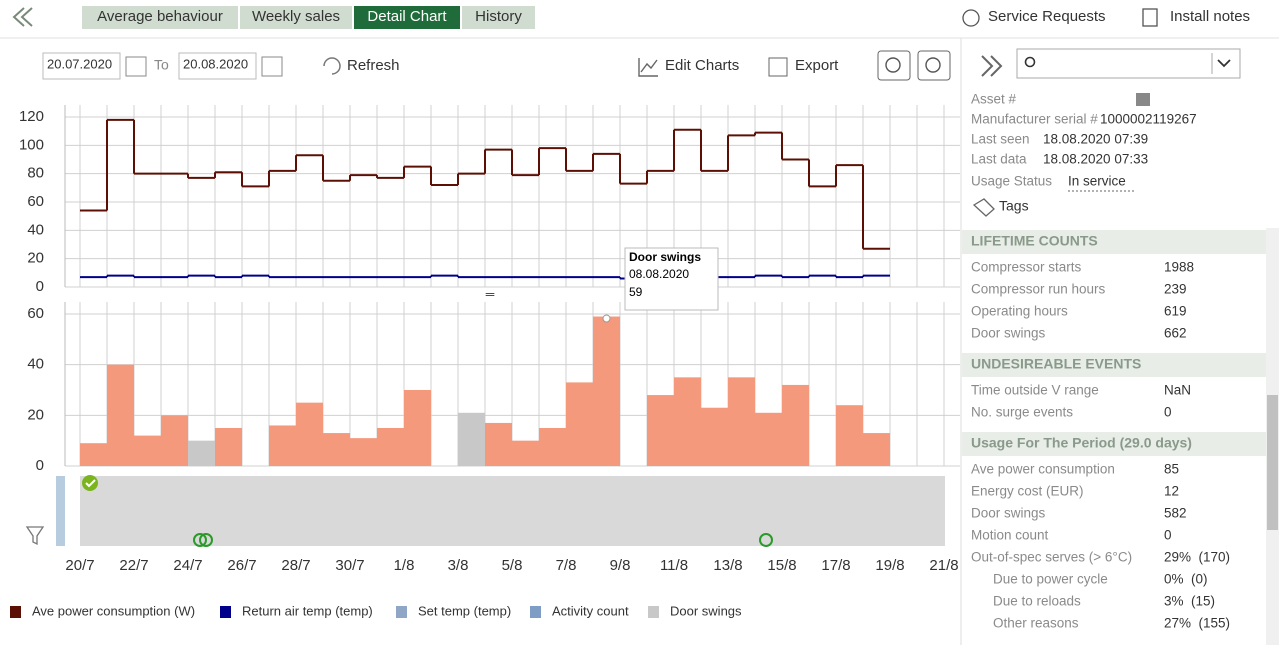 The height and width of the screenshot is (645, 1279). Describe the element at coordinates (1050, 579) in the screenshot. I see `stat-label: Due to power cycle` at that location.